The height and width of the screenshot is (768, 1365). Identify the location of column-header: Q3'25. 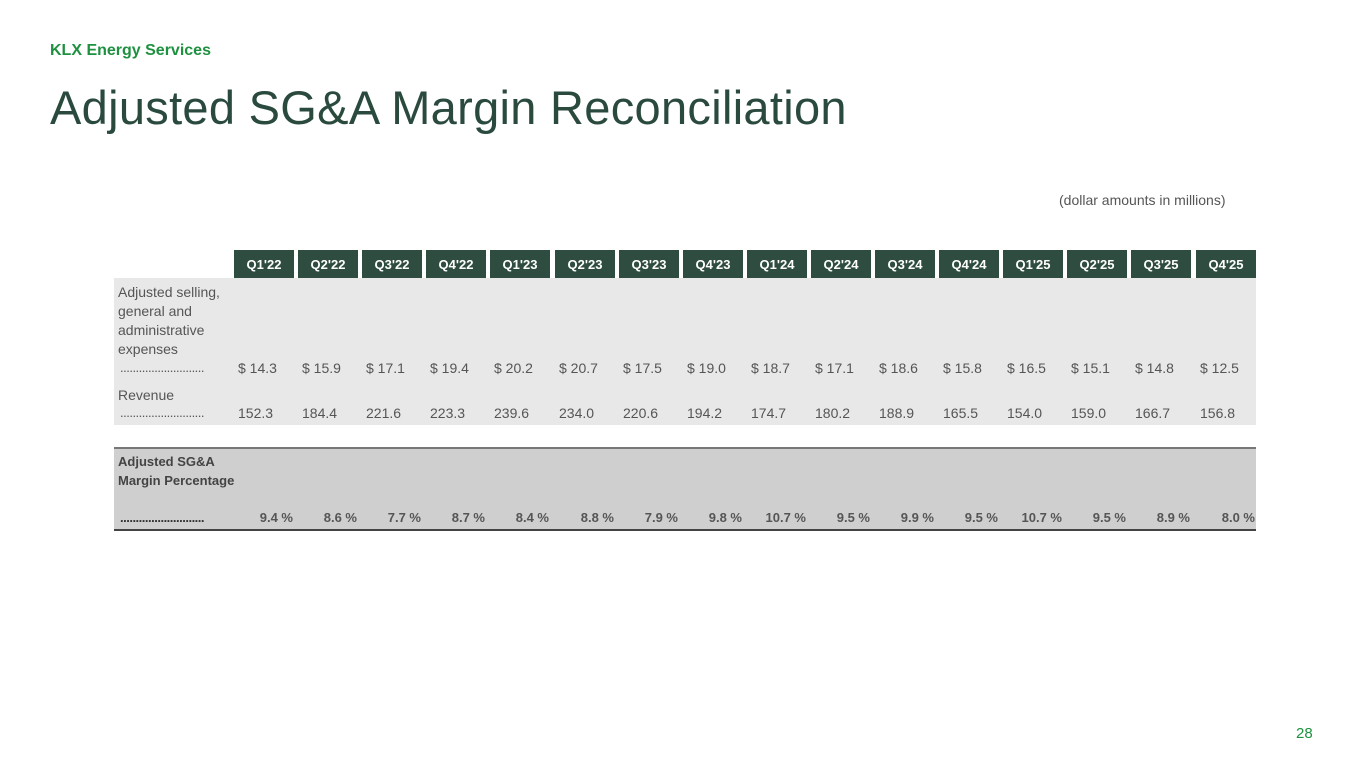
(1161, 264).